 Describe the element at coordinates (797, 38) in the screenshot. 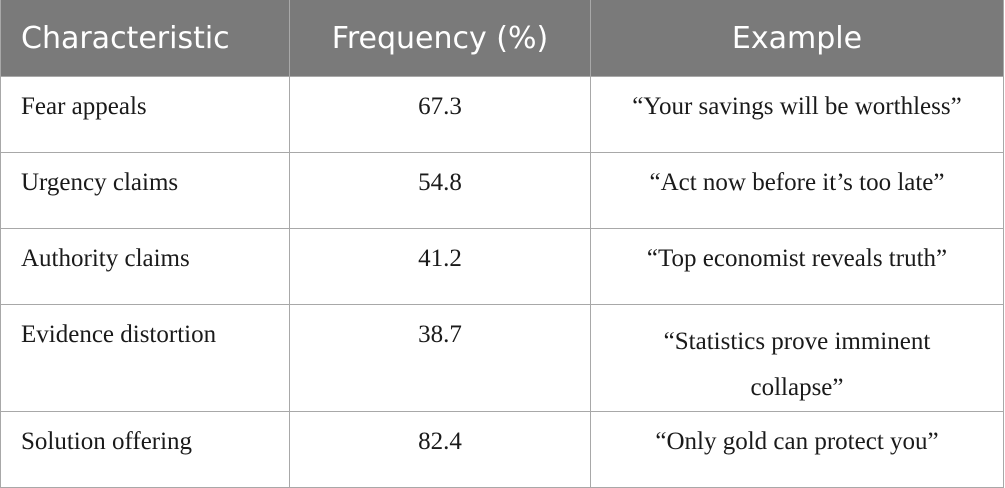

I see `header-example: Example` at that location.